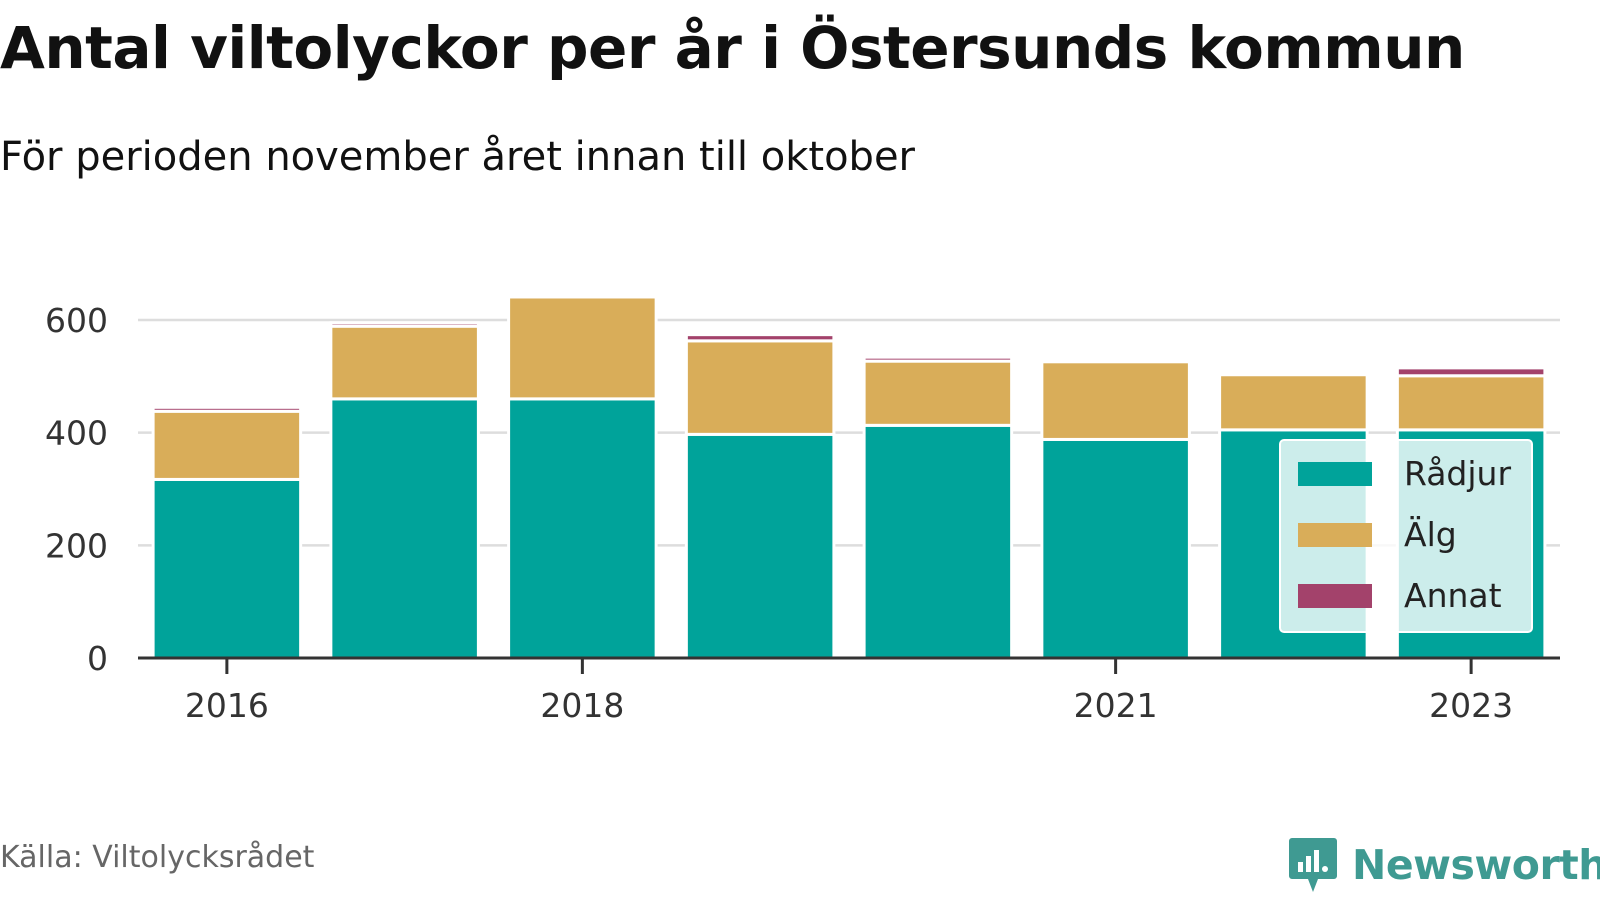 The image size is (1600, 900). What do you see at coordinates (1453, 595) in the screenshot?
I see `legend-label-Annat: Annat` at bounding box center [1453, 595].